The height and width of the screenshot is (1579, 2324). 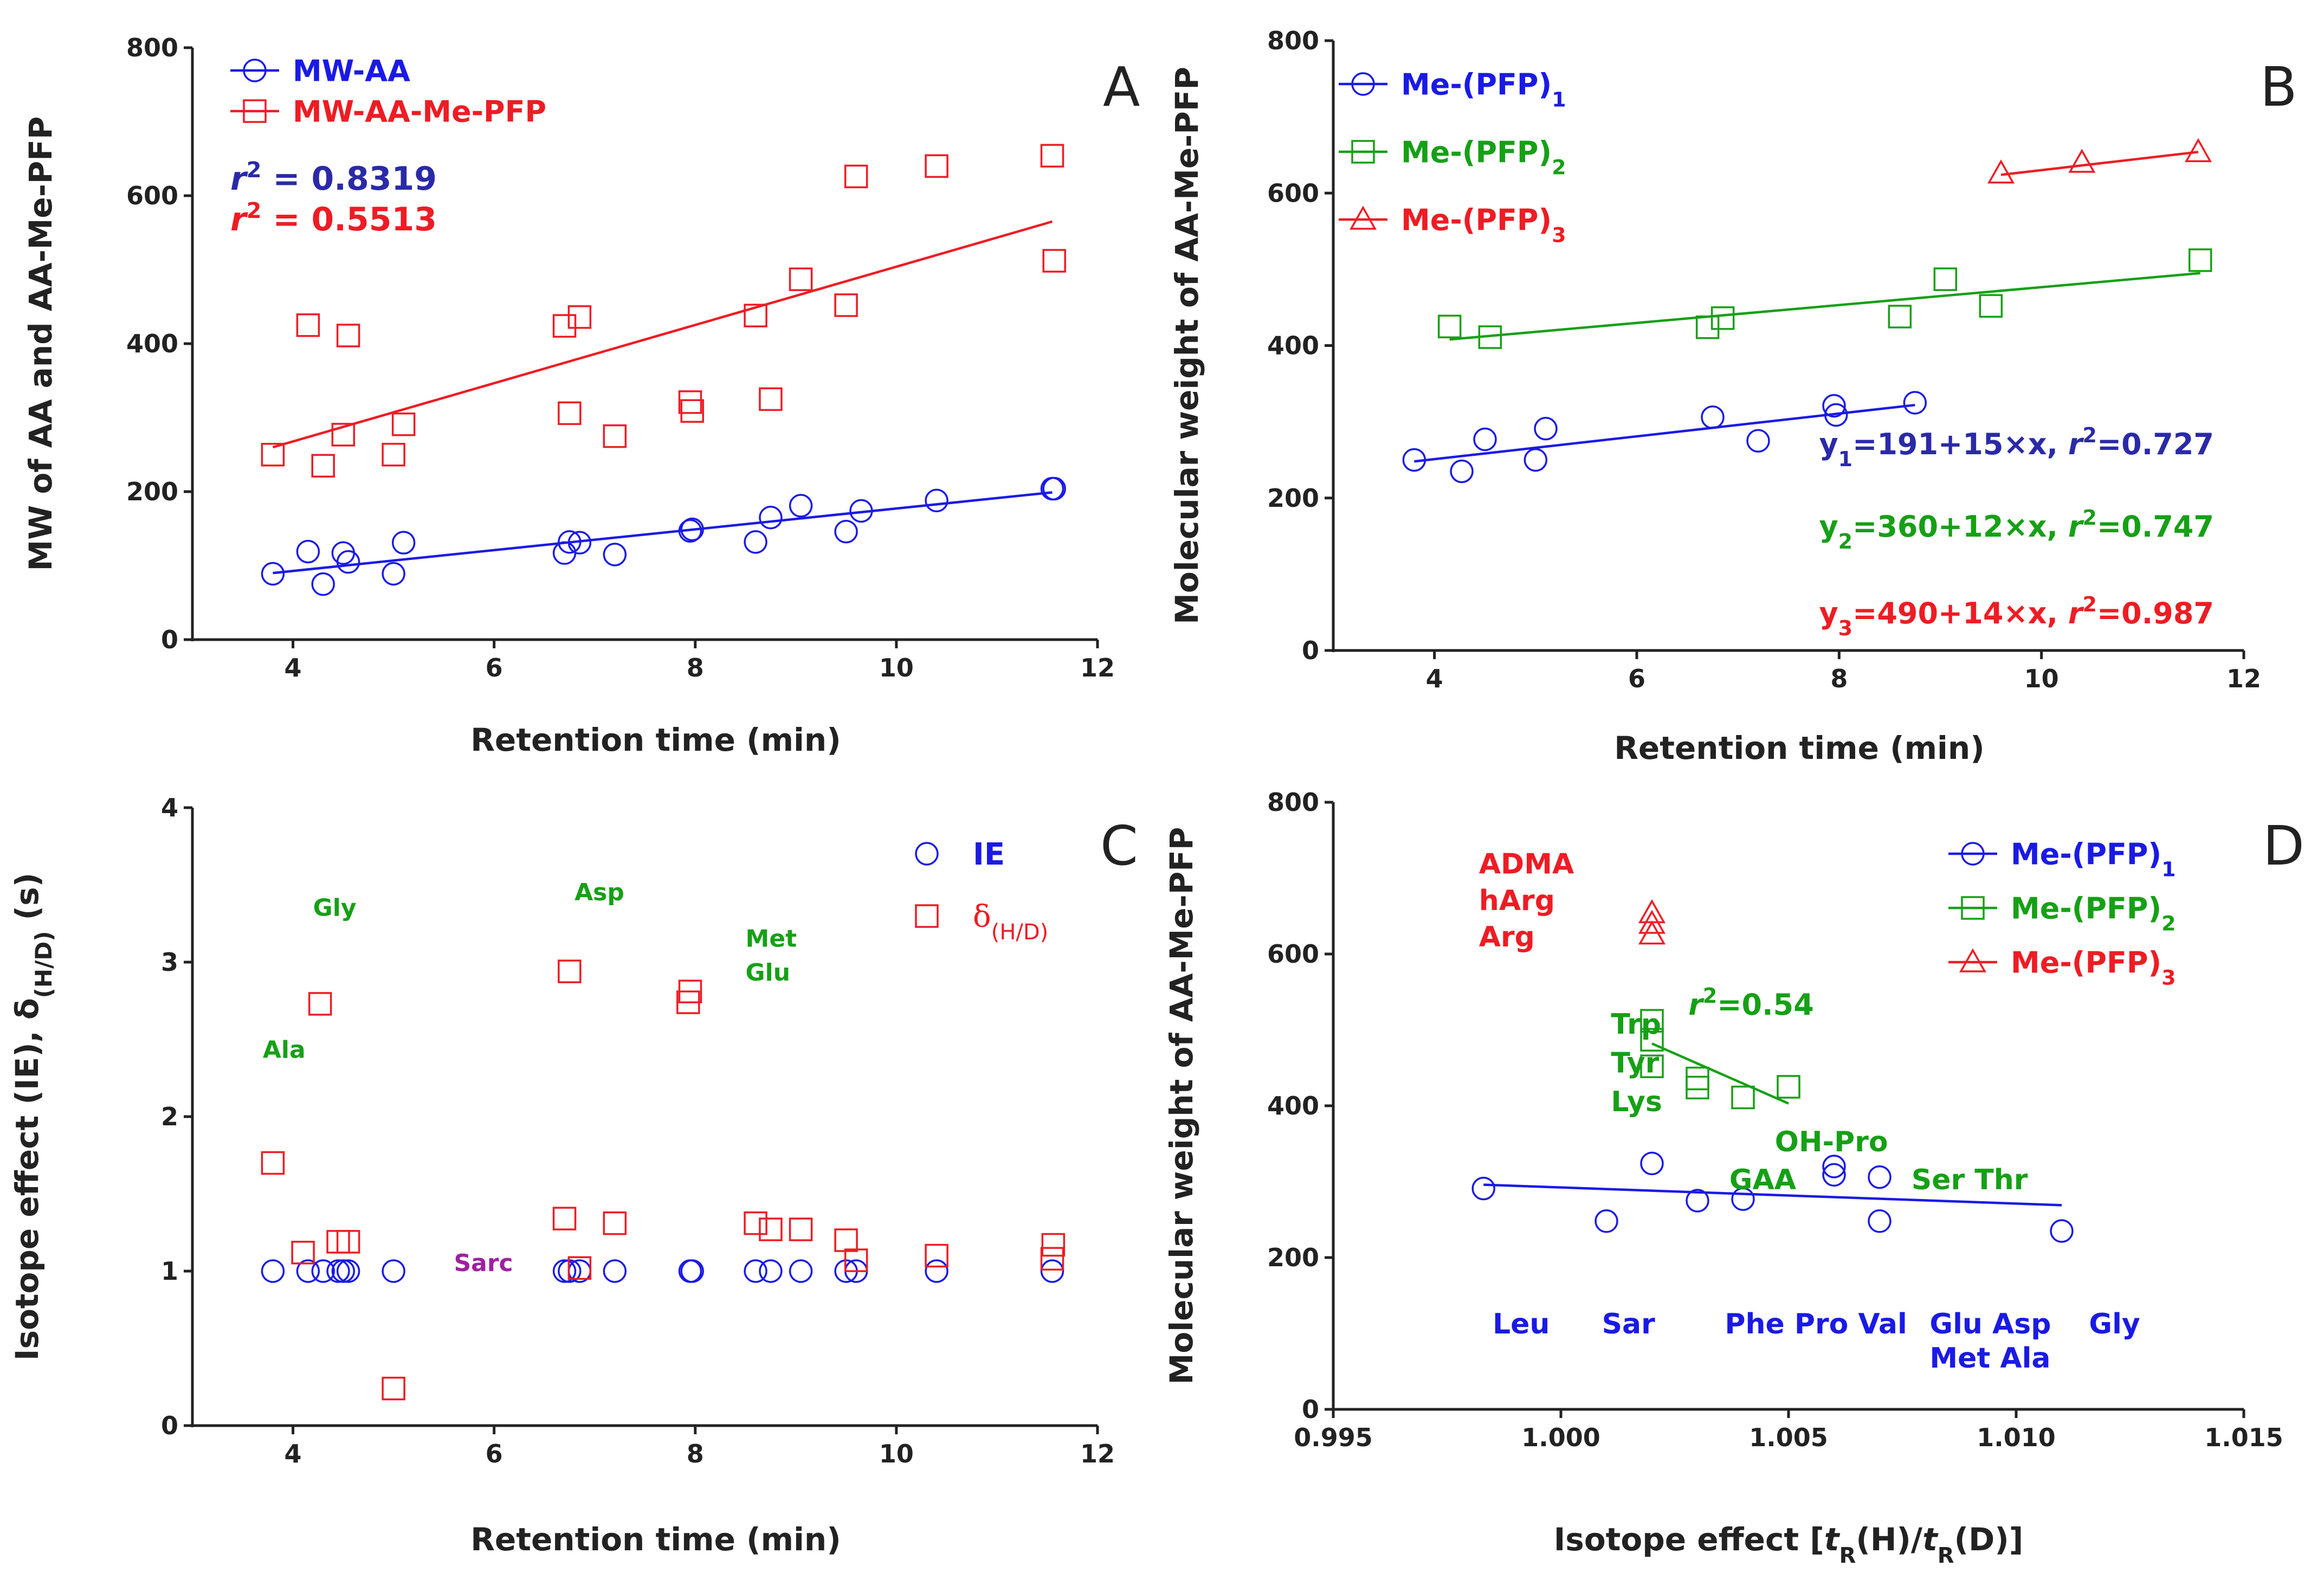 What do you see at coordinates (1521, 1324) in the screenshot?
I see `annotation-label: Leu` at bounding box center [1521, 1324].